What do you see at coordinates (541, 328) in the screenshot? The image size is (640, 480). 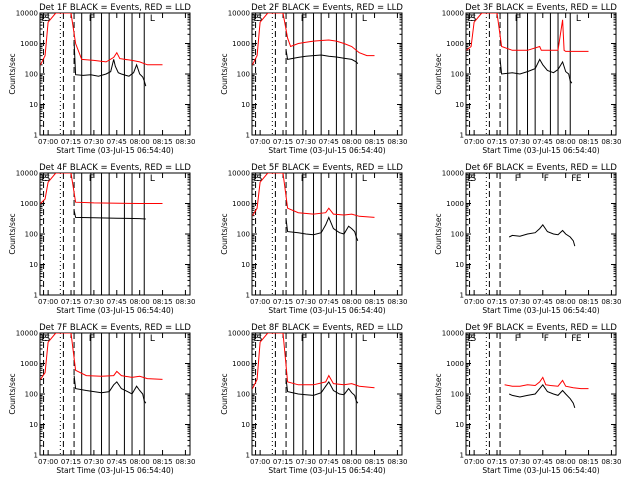 I see `panel-title: Det 9F BLACK = Events, RED = LLD` at bounding box center [541, 328].